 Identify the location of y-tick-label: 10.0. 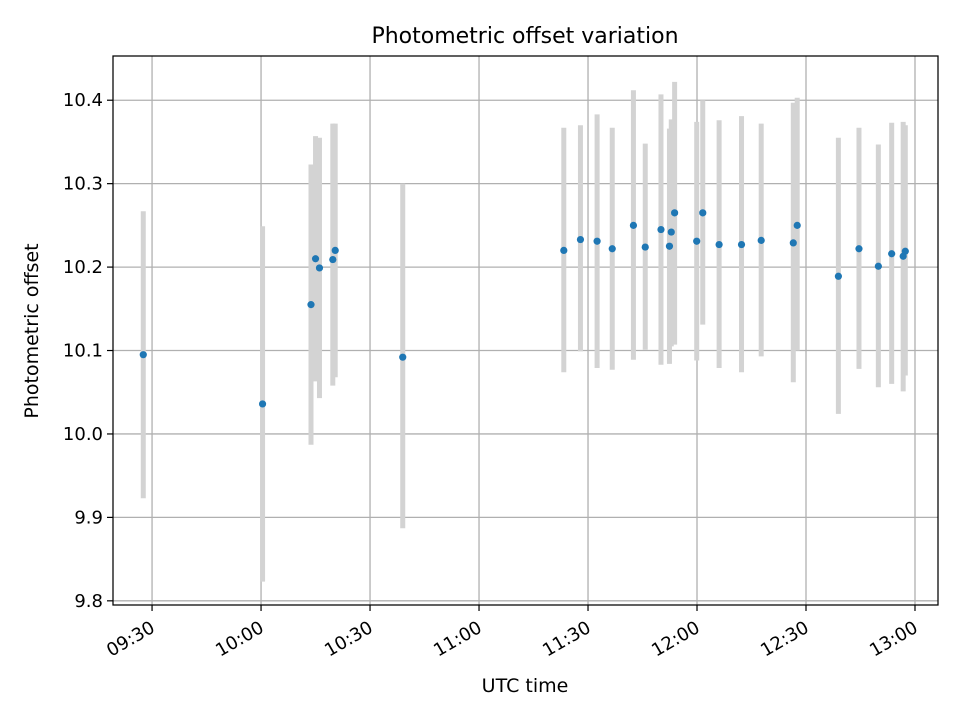
(83, 434).